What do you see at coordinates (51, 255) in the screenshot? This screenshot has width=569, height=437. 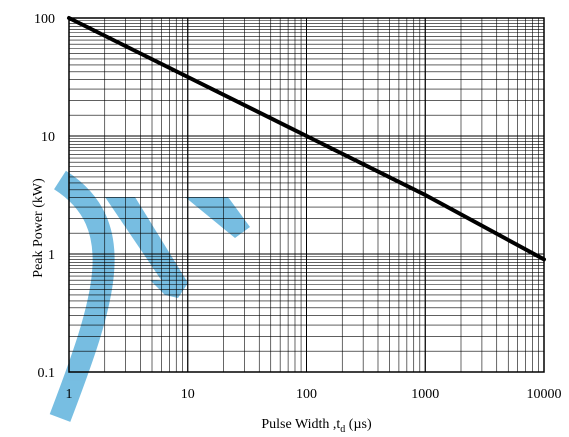 I see `y-tick-label: 1` at bounding box center [51, 255].